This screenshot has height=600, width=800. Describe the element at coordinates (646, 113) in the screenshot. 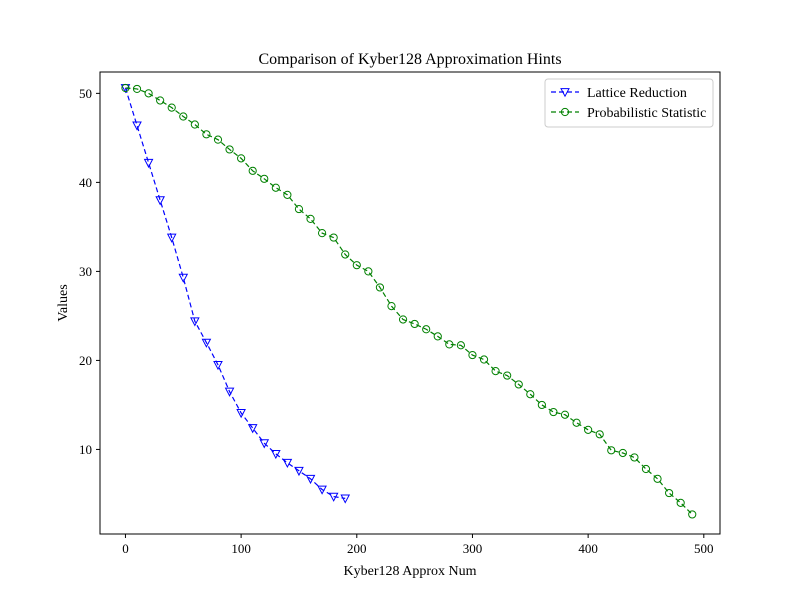

I see `legend-label: Probabilistic Statistic` at that location.